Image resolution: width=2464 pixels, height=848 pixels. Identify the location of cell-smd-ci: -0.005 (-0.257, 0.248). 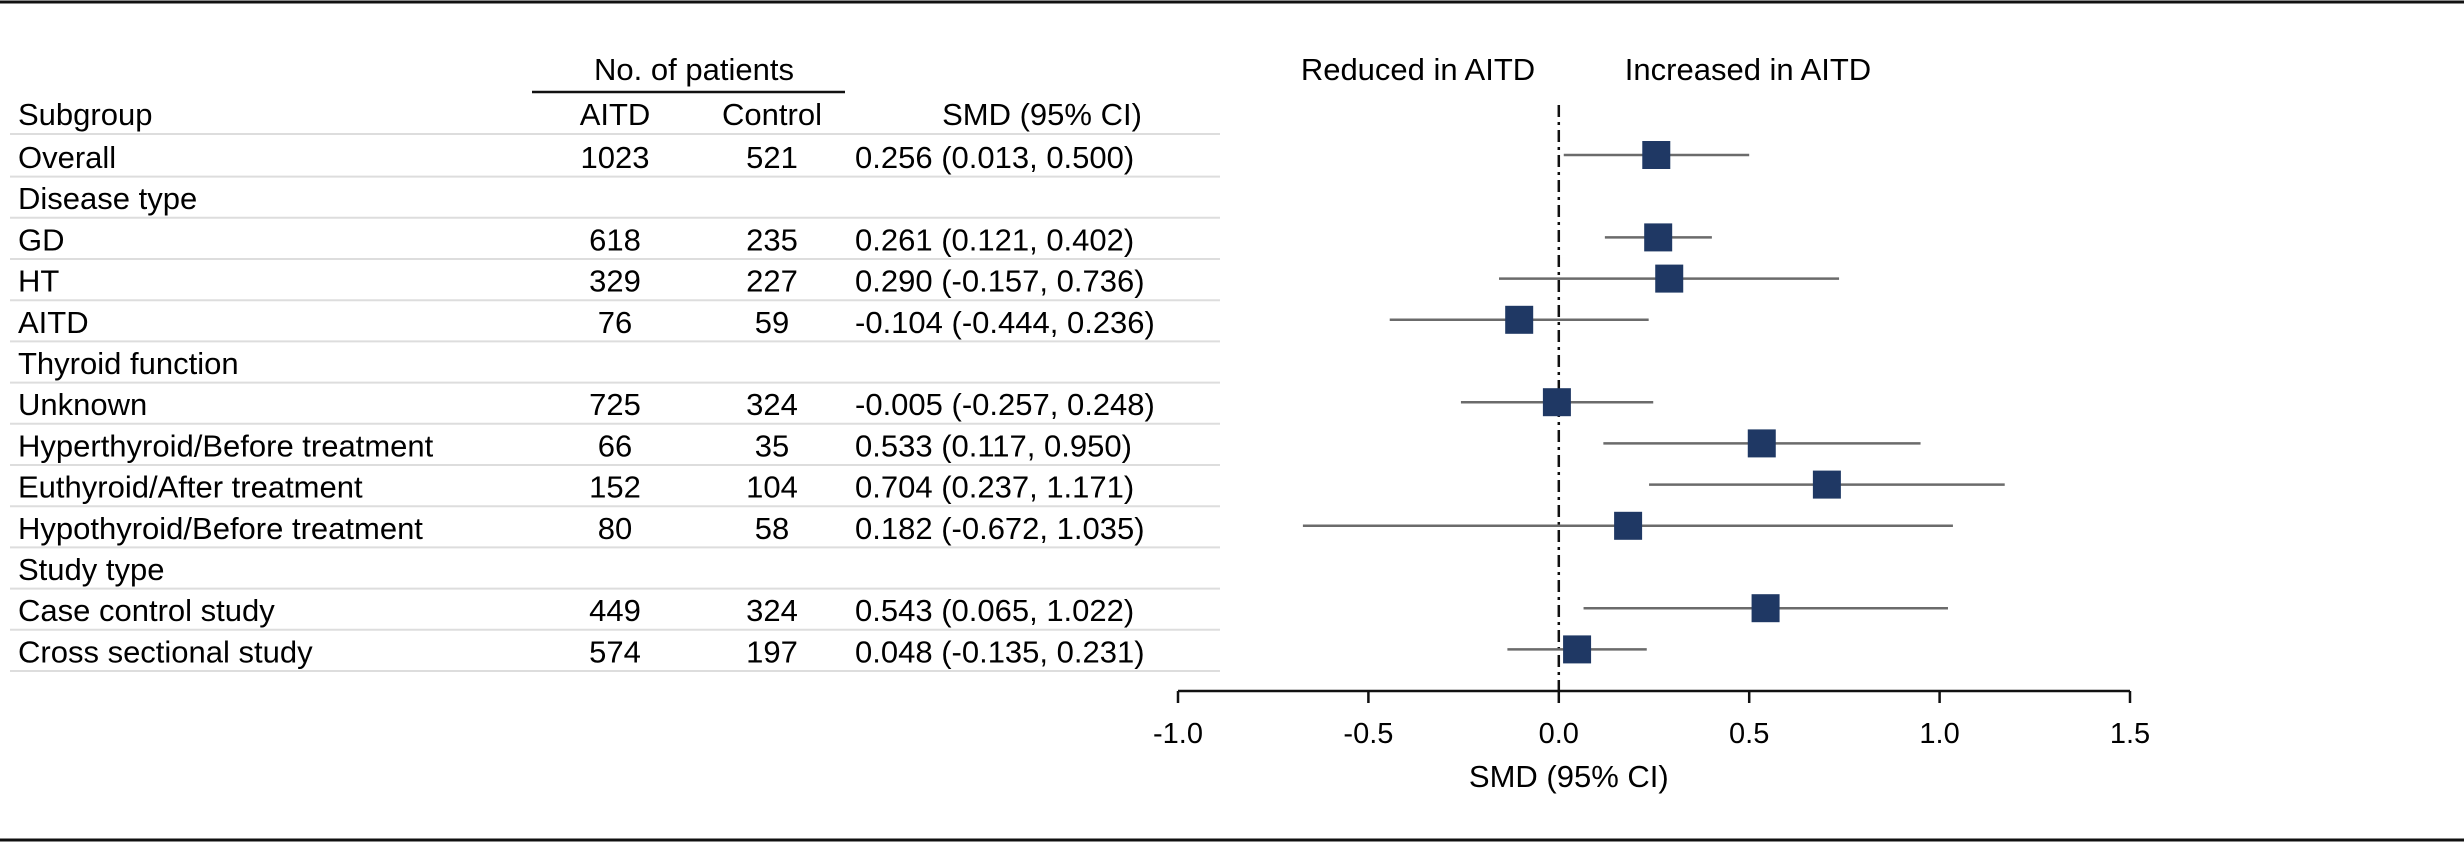
(1005, 404).